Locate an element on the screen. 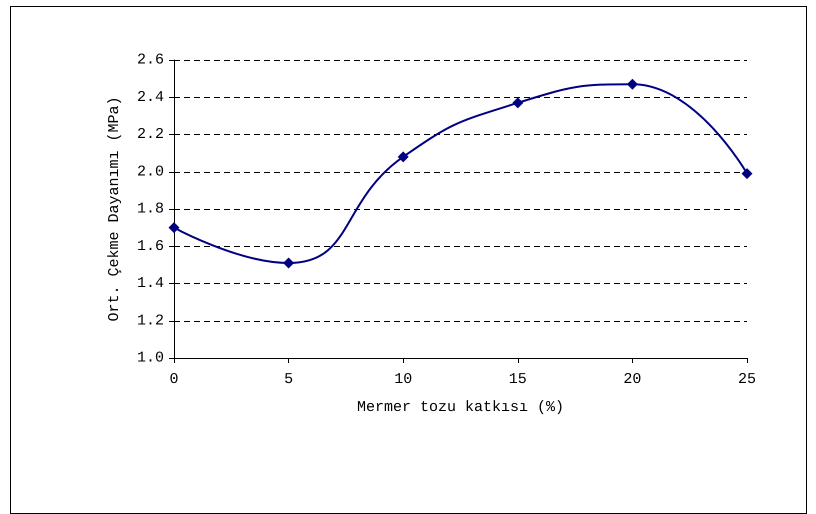 Image resolution: width=816 pixels, height=514 pixels. x-tick-label: 25 is located at coordinates (747, 379).